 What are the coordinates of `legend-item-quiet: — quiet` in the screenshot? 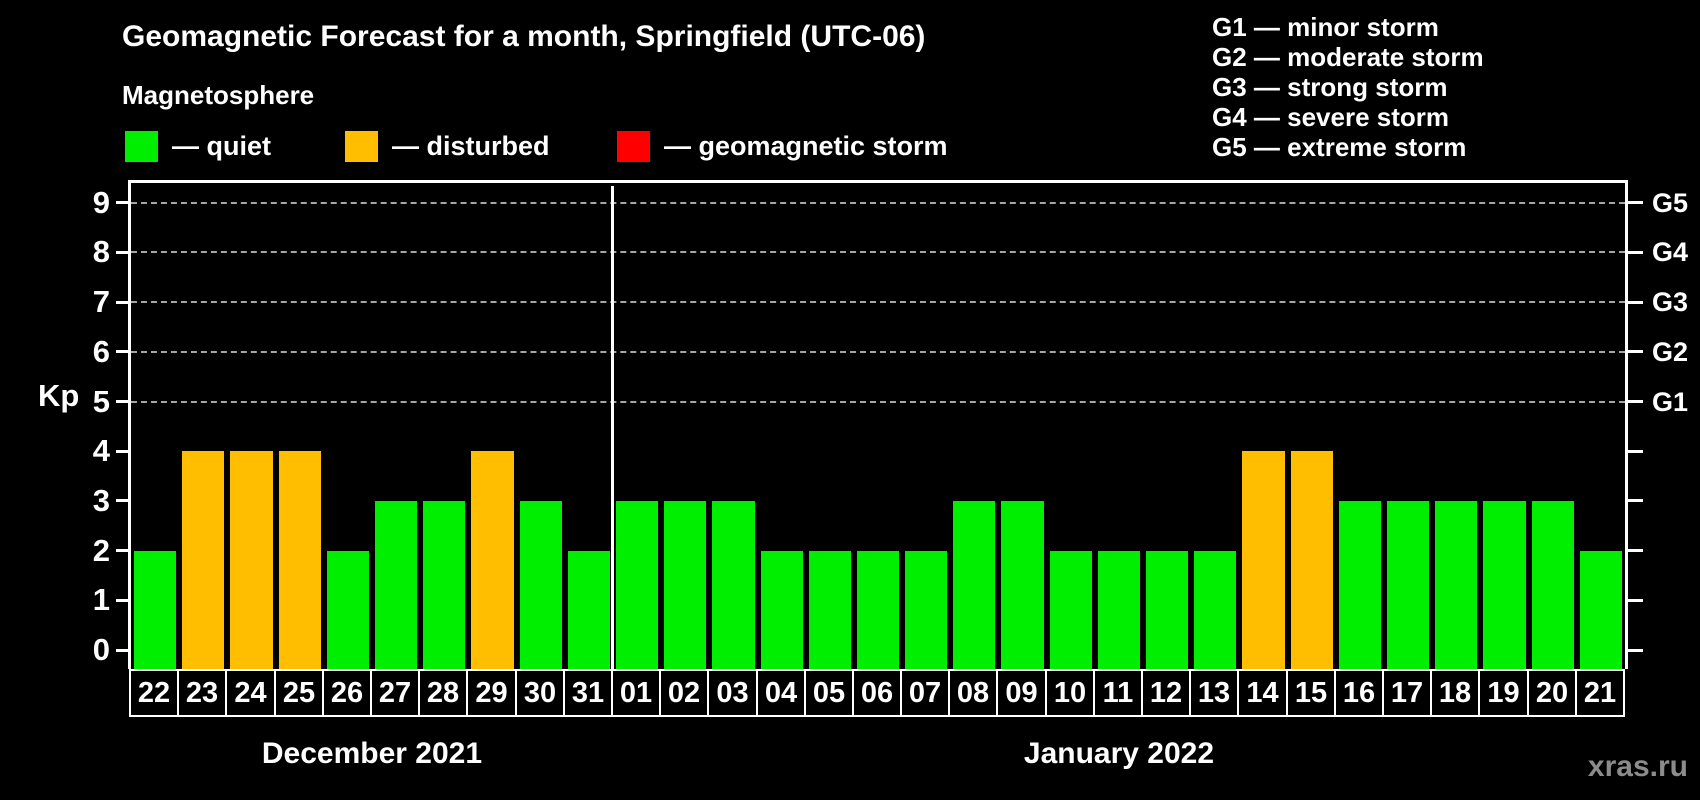 It's located at (198, 146).